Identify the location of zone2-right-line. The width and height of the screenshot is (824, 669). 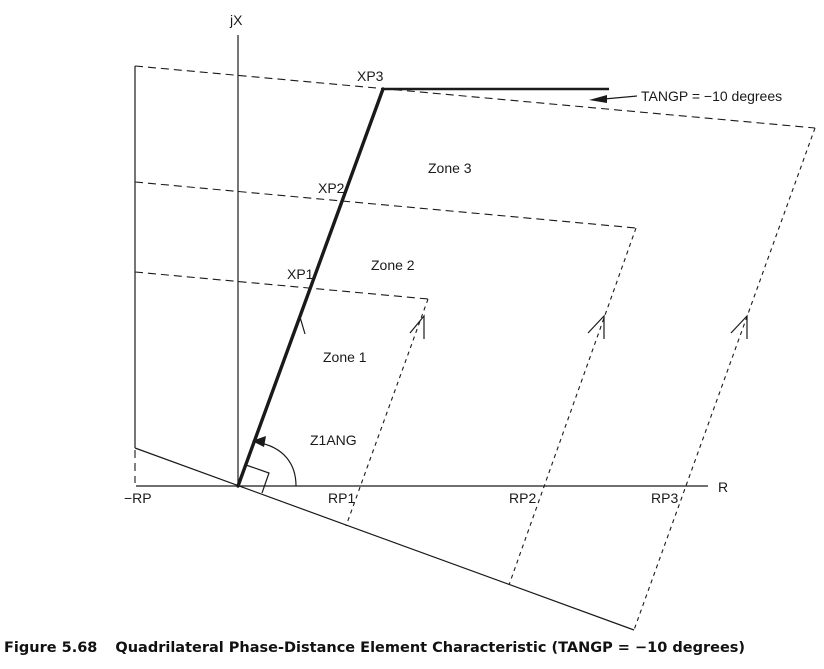
(572, 406).